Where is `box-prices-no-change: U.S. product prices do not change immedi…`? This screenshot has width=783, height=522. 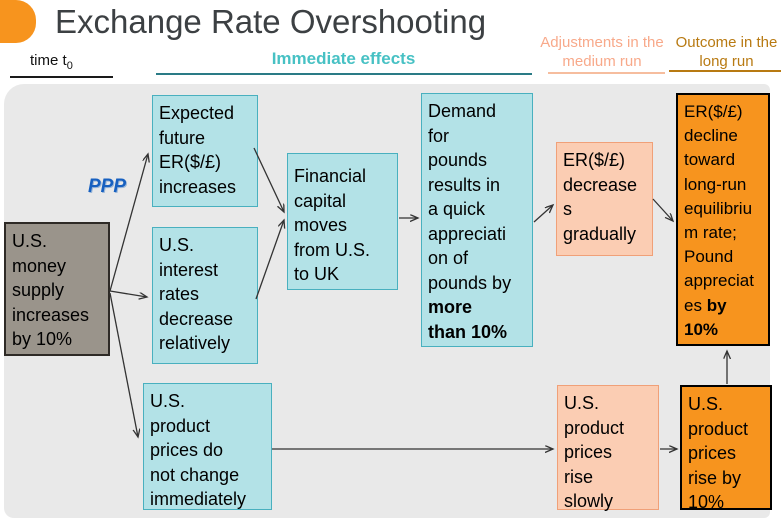
box-prices-no-change: U.S. product prices do not change immedi… is located at coordinates (207, 446).